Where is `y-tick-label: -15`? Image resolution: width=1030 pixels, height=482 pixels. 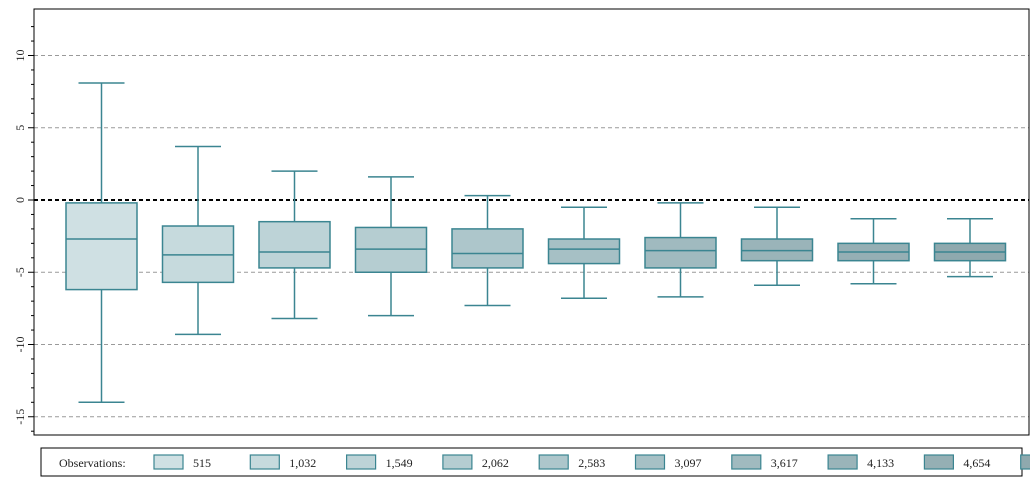
y-tick-label: -15 is located at coordinates (20, 417).